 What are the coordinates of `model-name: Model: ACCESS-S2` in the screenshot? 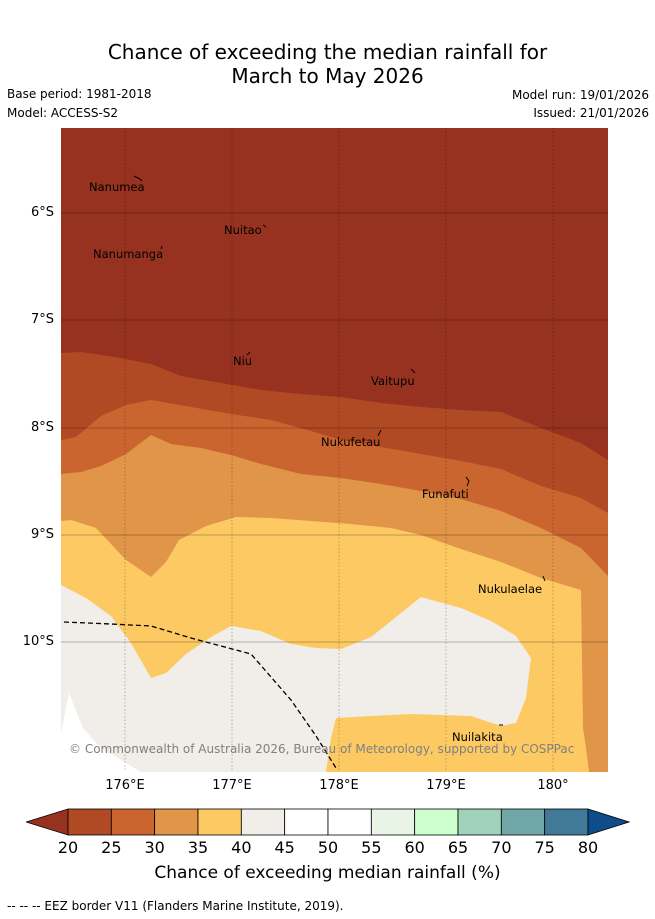 It's located at (63, 113).